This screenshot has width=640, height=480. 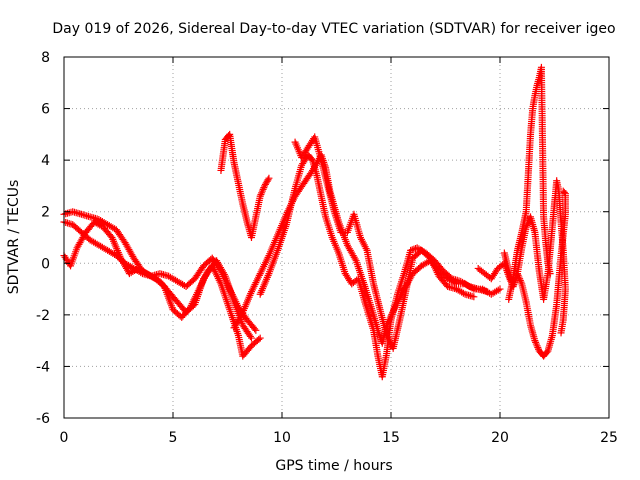 I want to click on y-tick-label: 4, so click(x=45, y=161).